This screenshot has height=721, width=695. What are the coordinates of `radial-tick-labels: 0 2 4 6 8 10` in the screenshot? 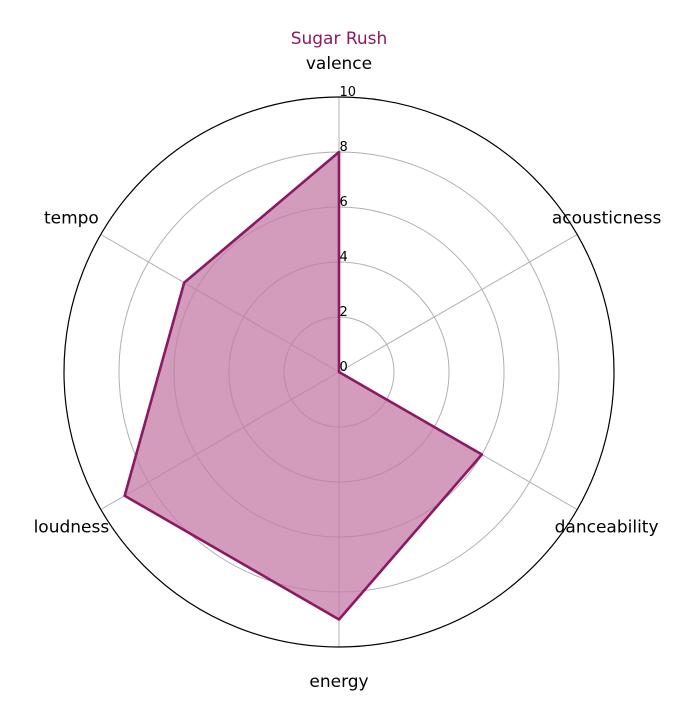 It's located at (348, 230).